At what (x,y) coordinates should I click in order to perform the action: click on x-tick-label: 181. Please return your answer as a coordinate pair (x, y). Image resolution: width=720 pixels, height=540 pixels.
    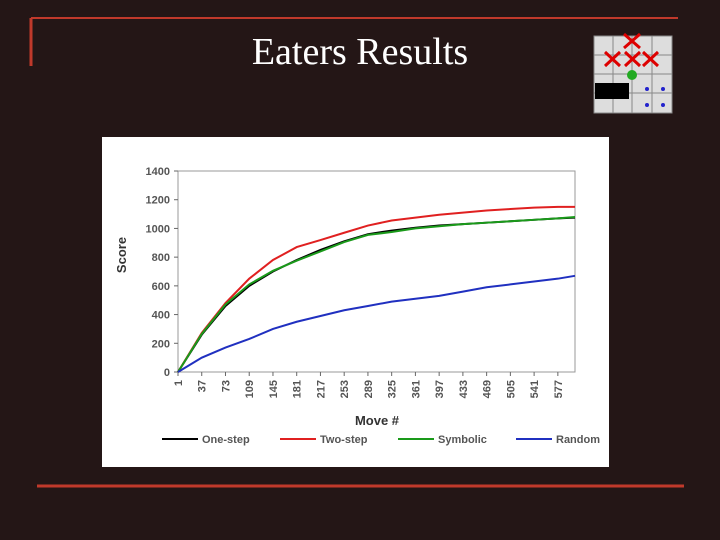
    Looking at the image, I should click on (298, 389).